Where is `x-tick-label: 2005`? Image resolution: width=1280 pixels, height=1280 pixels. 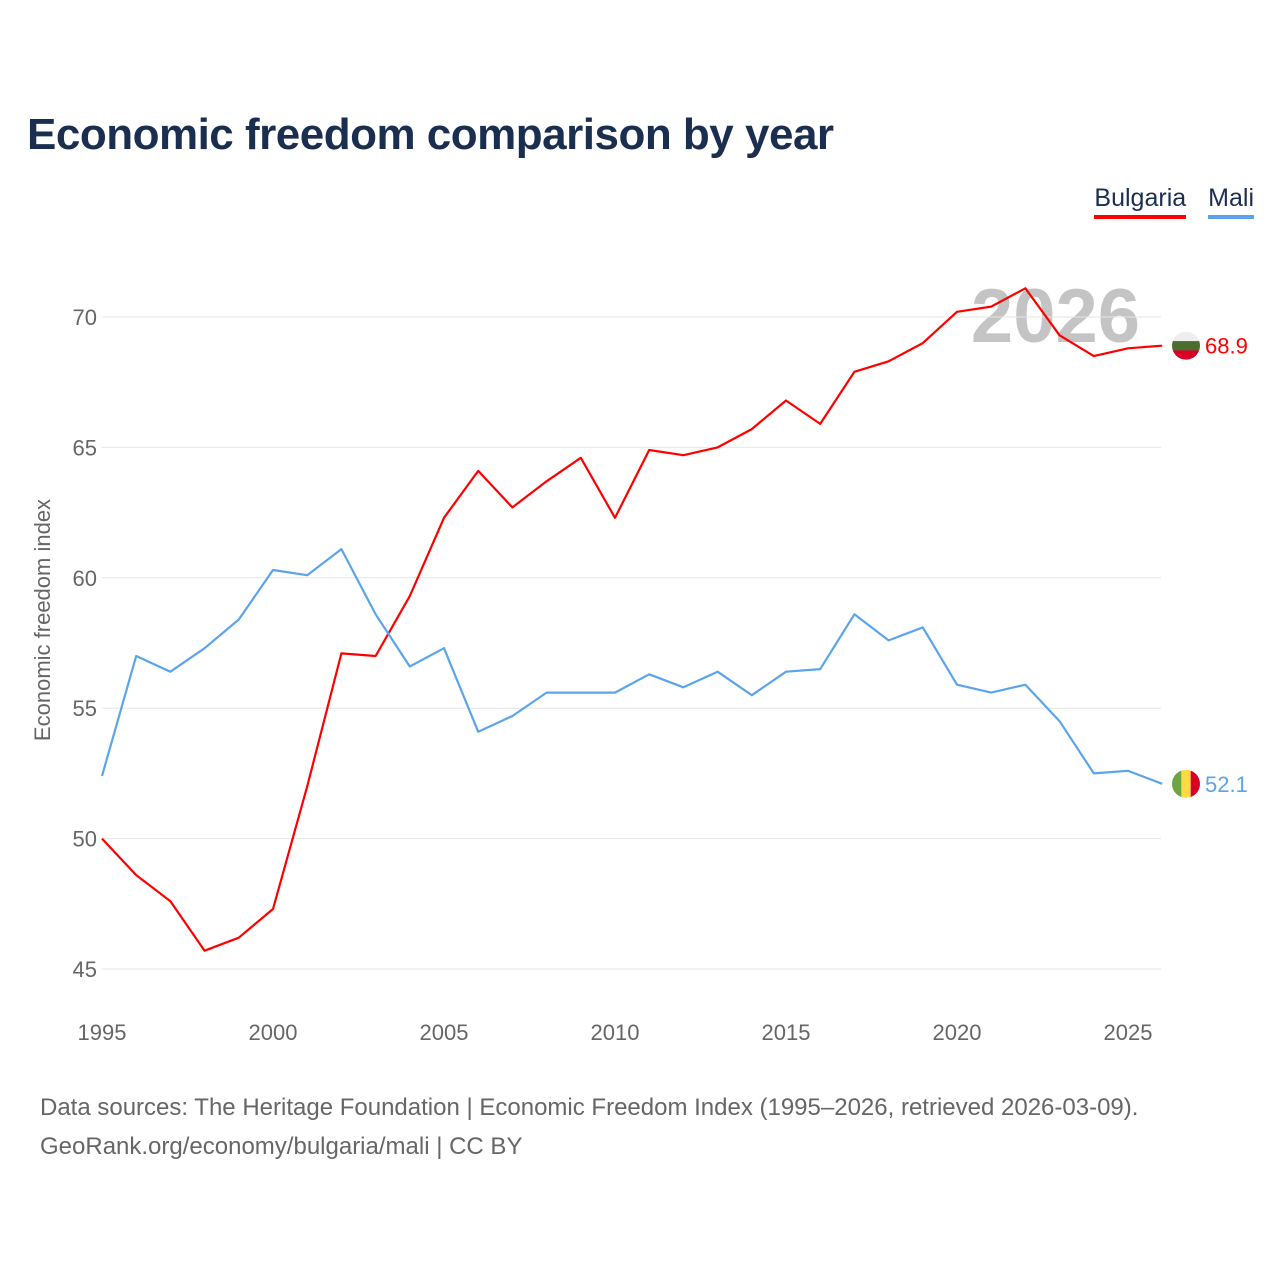
x-tick-label: 2005 is located at coordinates (444, 1032).